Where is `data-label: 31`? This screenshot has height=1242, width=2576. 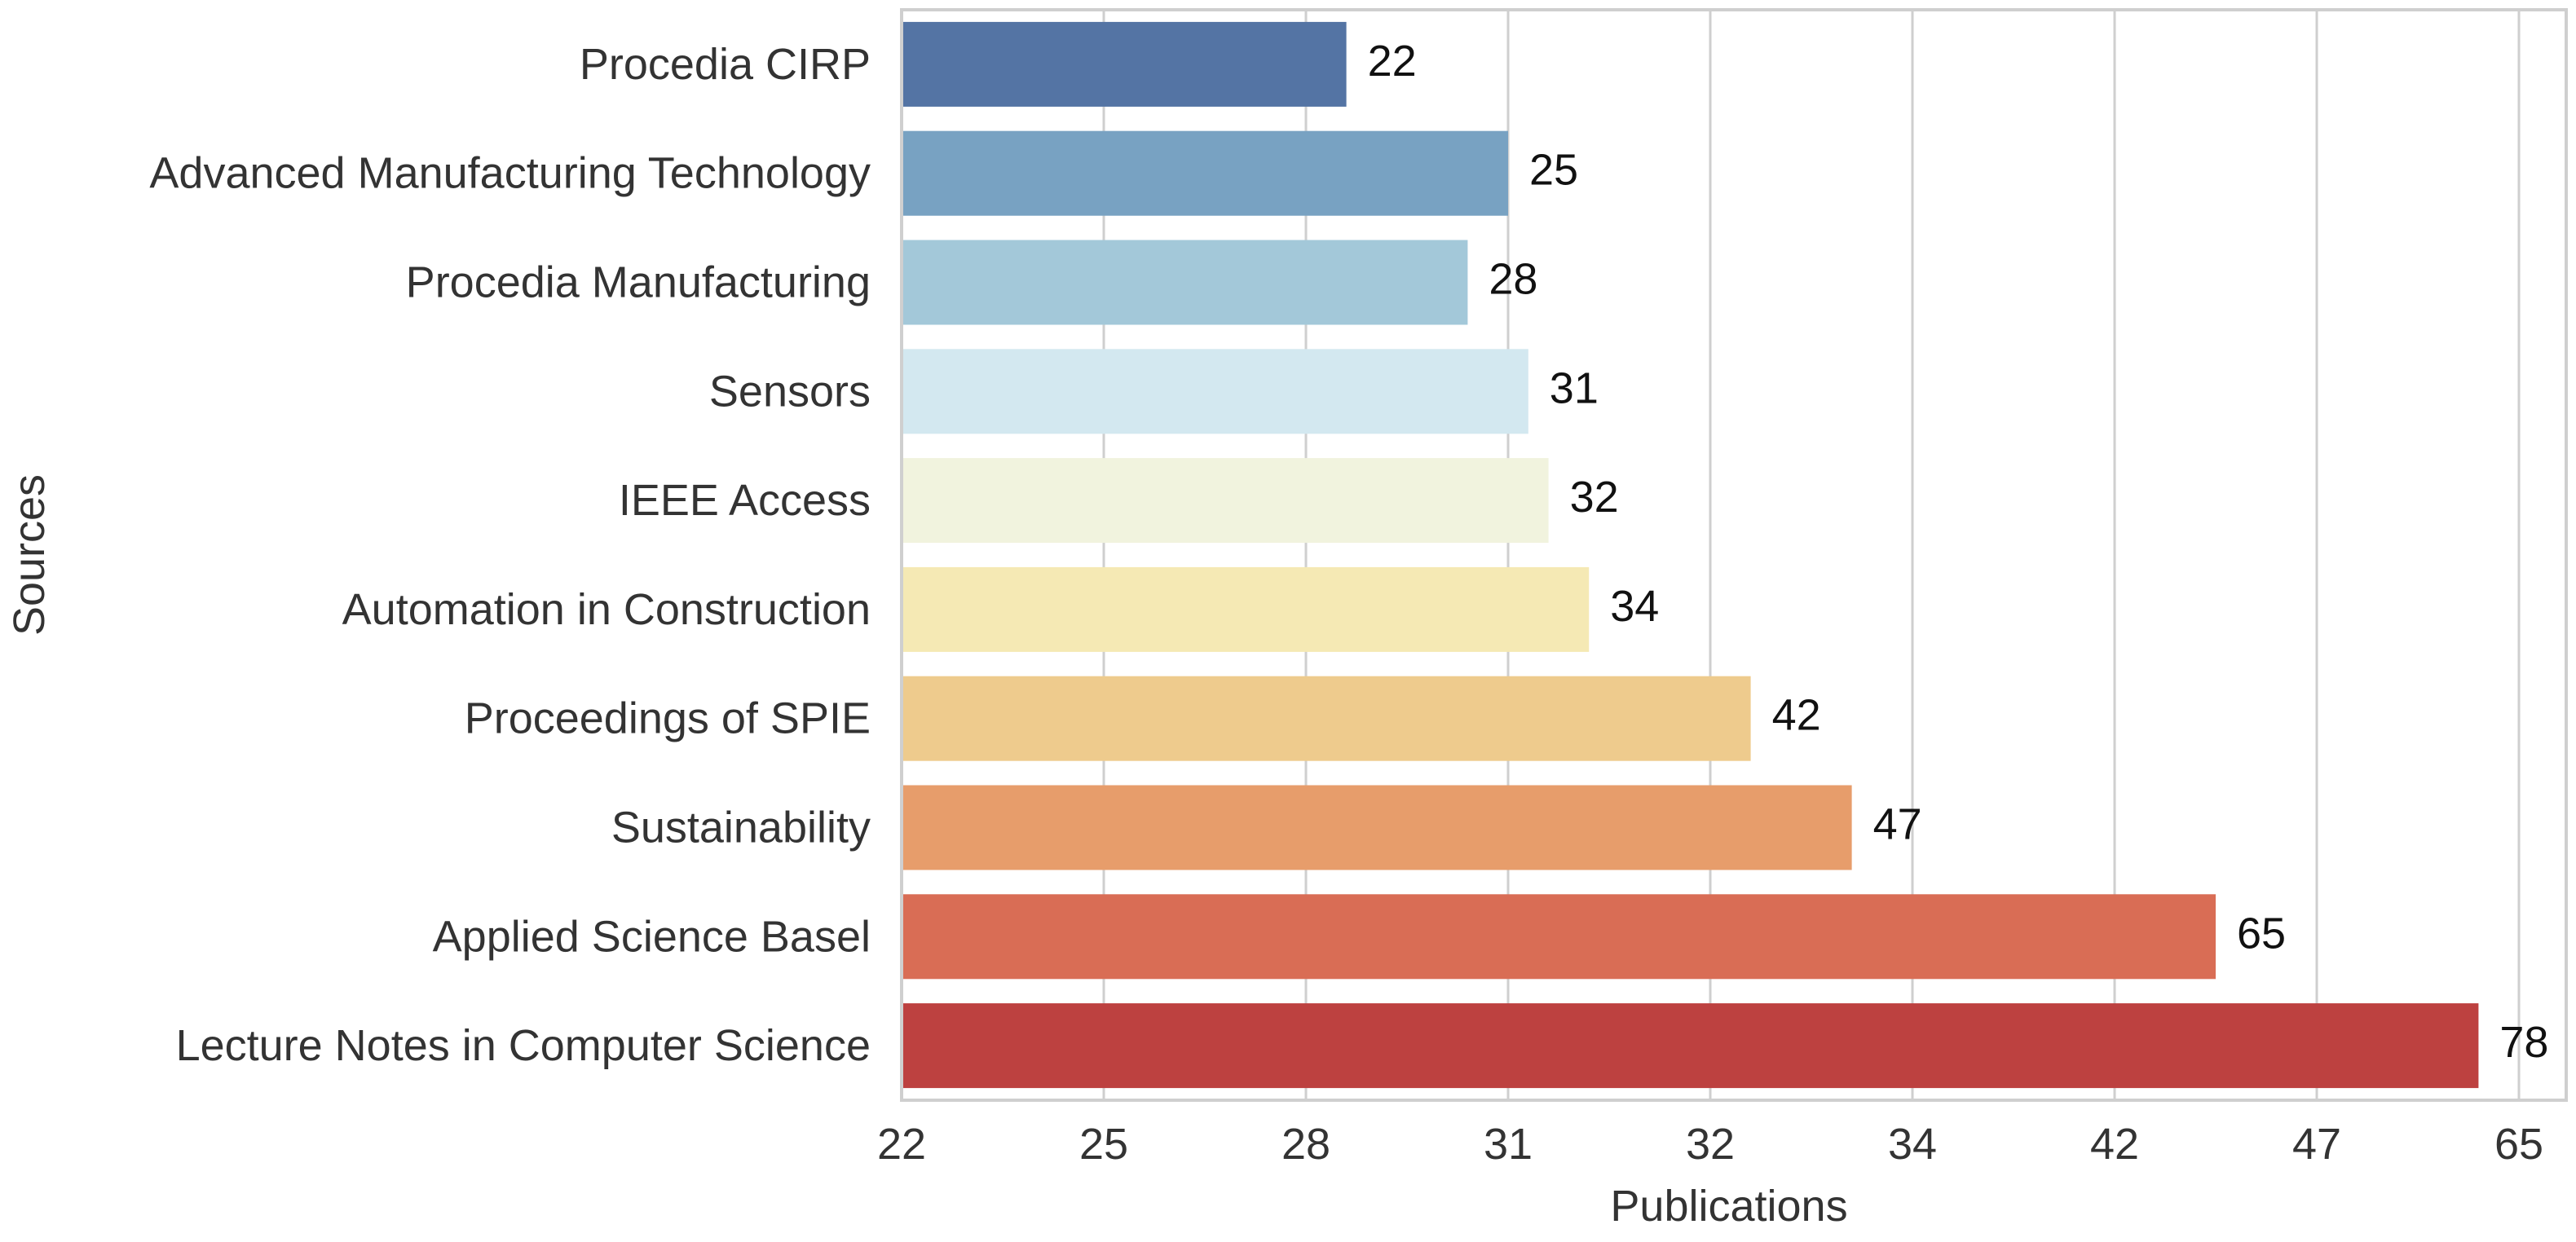
data-label: 31 is located at coordinates (1574, 387).